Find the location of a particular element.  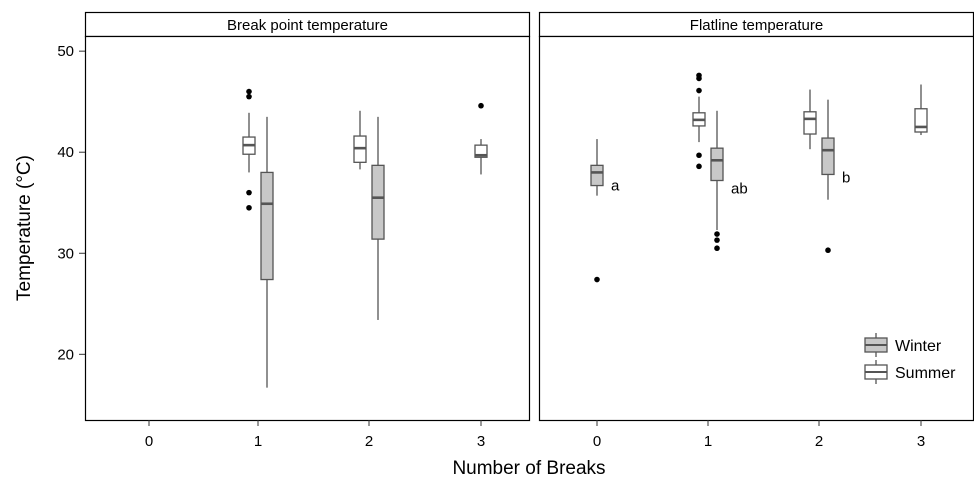

panel-strip-label: Break point temperature is located at coordinates (307, 25).